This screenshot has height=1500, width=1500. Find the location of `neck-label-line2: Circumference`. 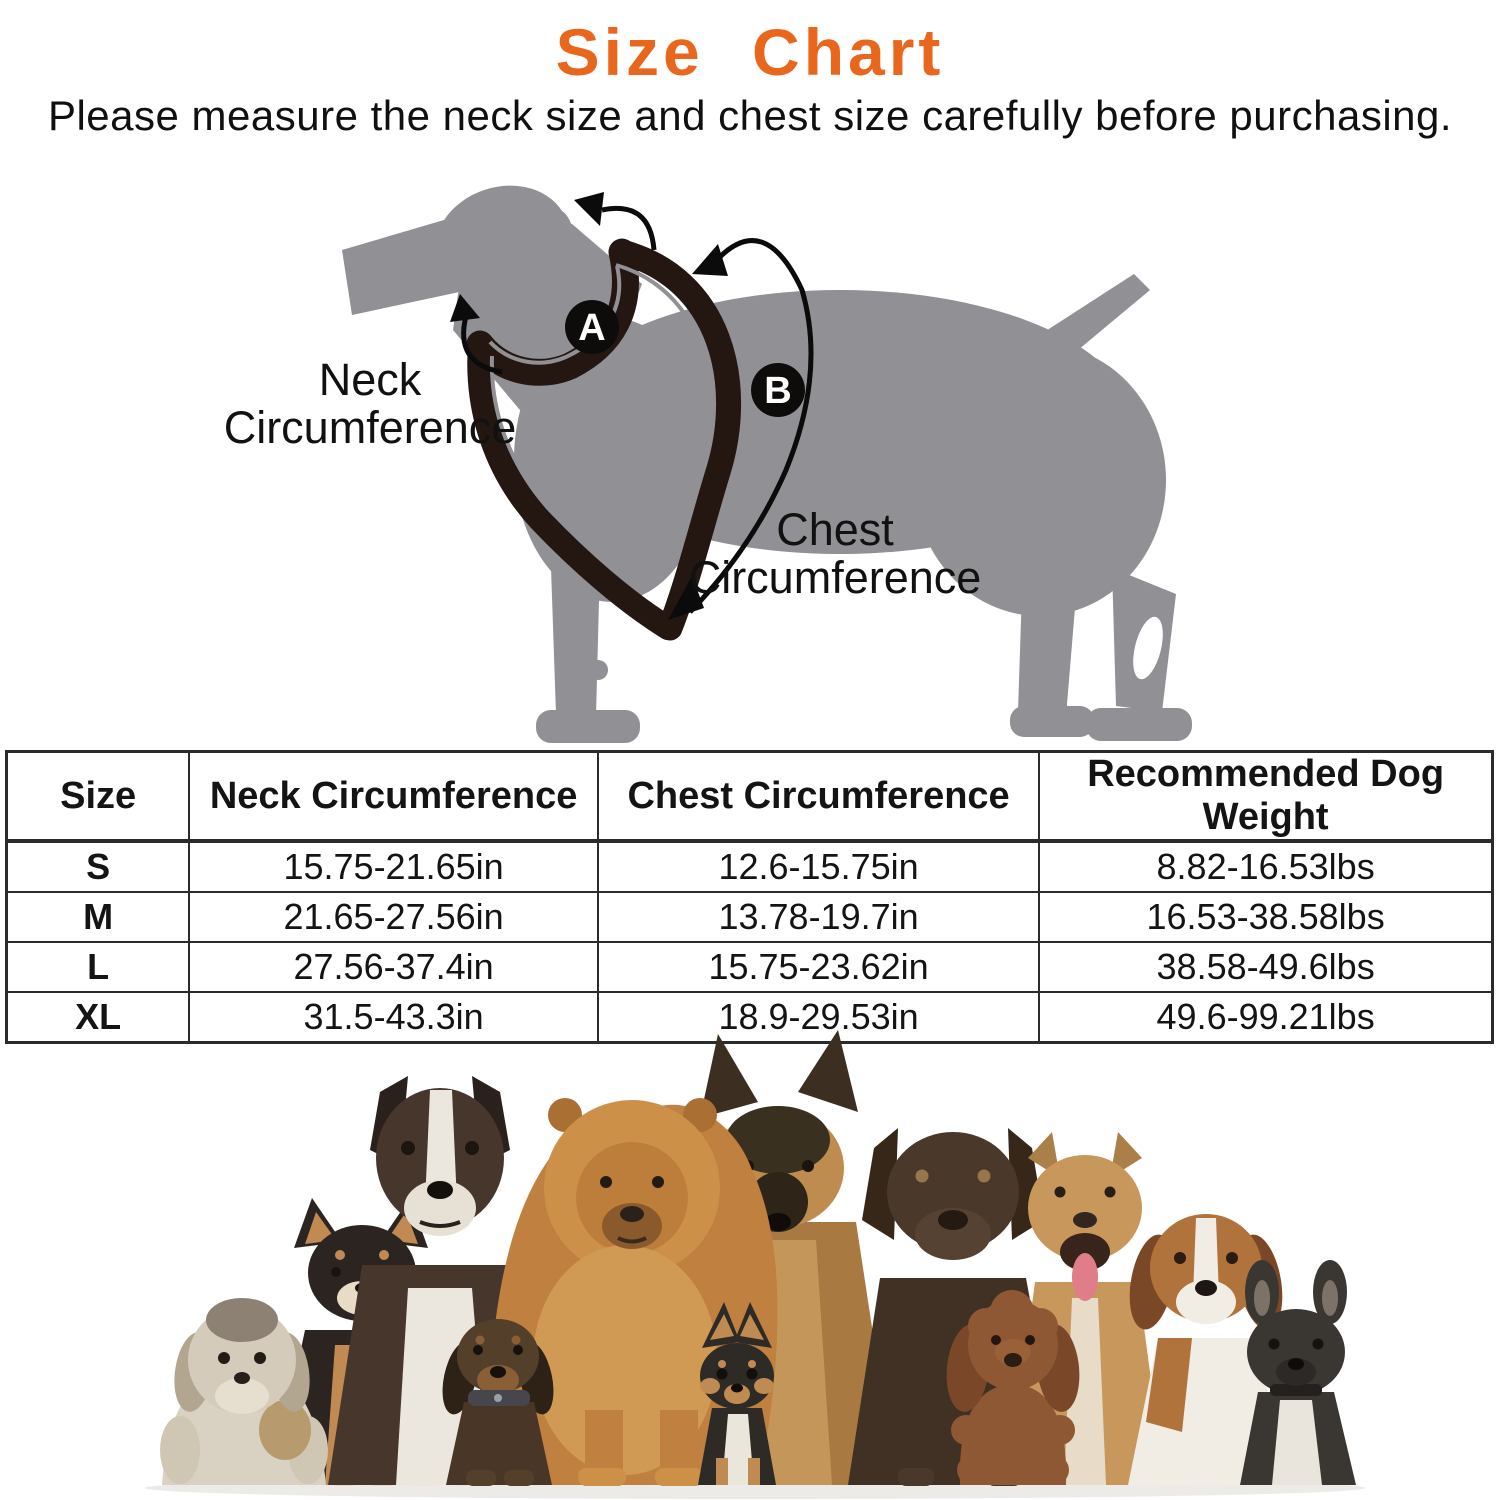

neck-label-line2: Circumference is located at coordinates (370, 427).